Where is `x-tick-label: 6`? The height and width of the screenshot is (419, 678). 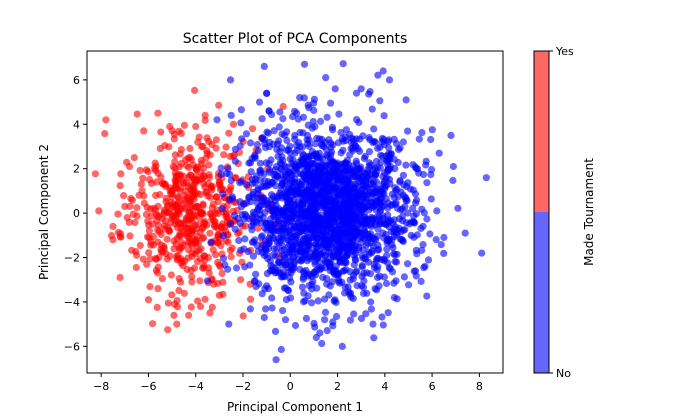
x-tick-label: 6 is located at coordinates (432, 386).